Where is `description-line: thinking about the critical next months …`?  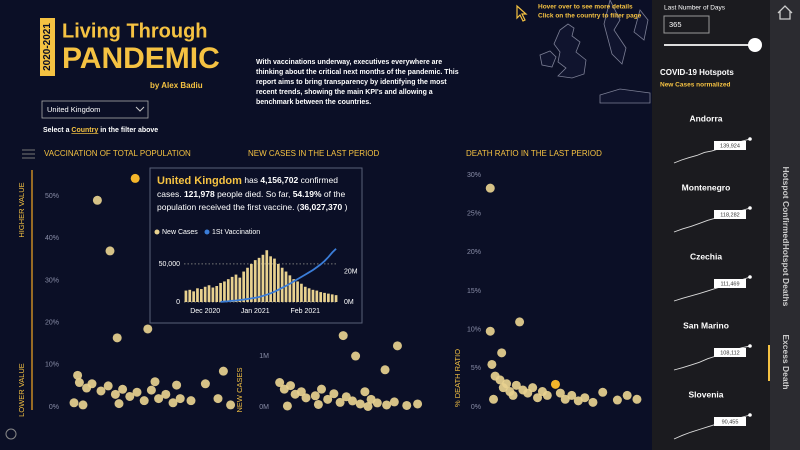
description-line: thinking about the critical next months … is located at coordinates (357, 72).